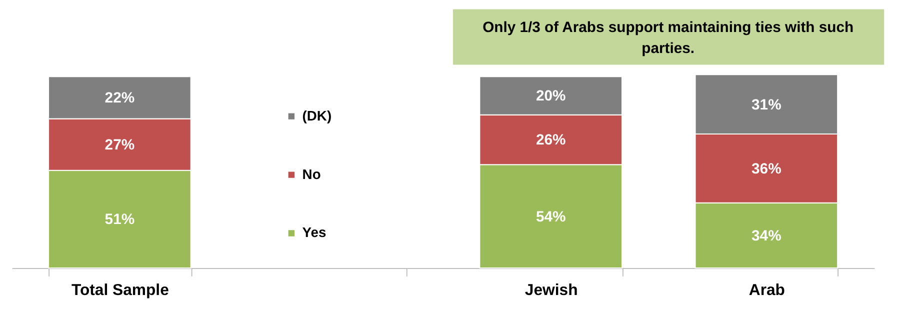 The height and width of the screenshot is (330, 898). I want to click on data-label: 22%, so click(119, 98).